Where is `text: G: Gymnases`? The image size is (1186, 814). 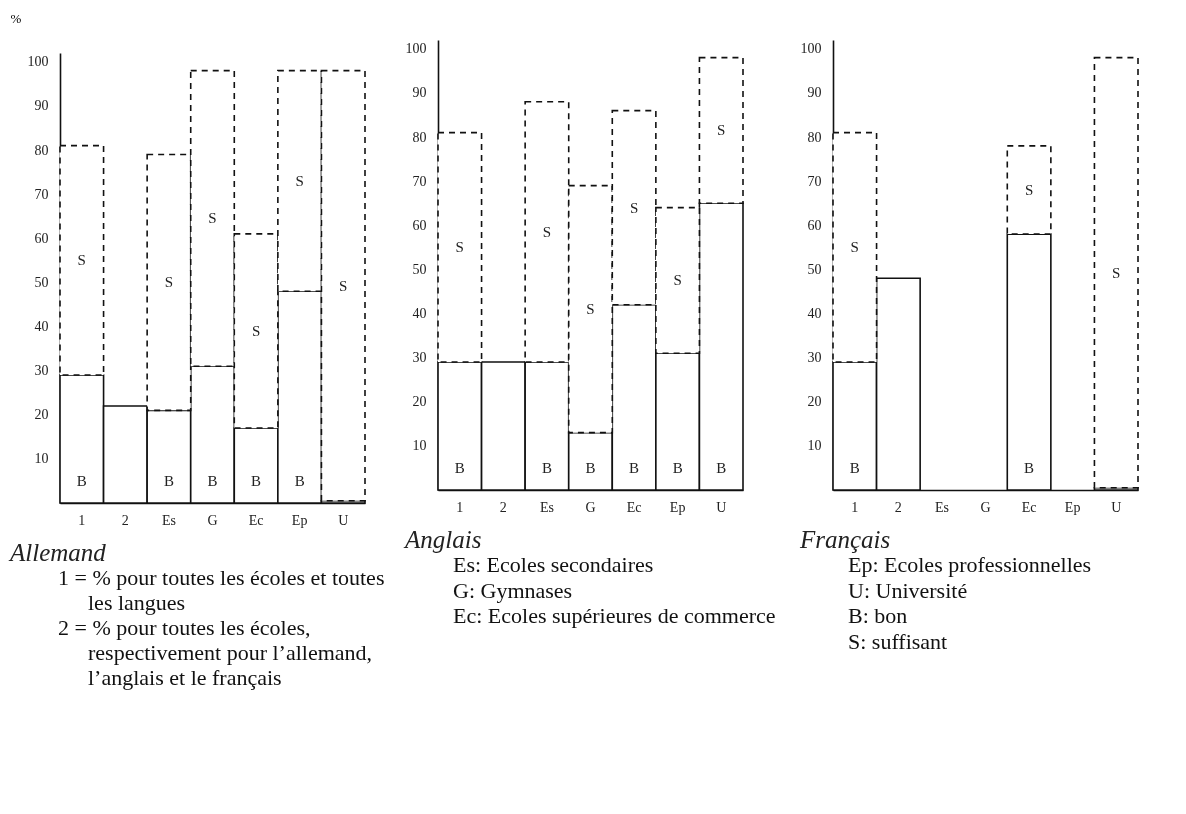
text: G: Gymnases is located at coordinates (513, 590).